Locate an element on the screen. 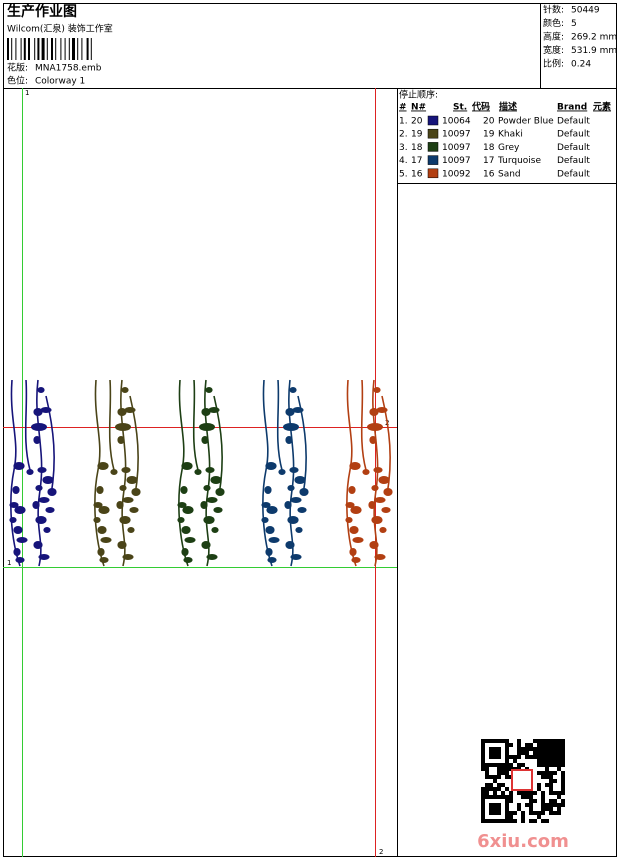  cell: 10064 is located at coordinates (456, 122).